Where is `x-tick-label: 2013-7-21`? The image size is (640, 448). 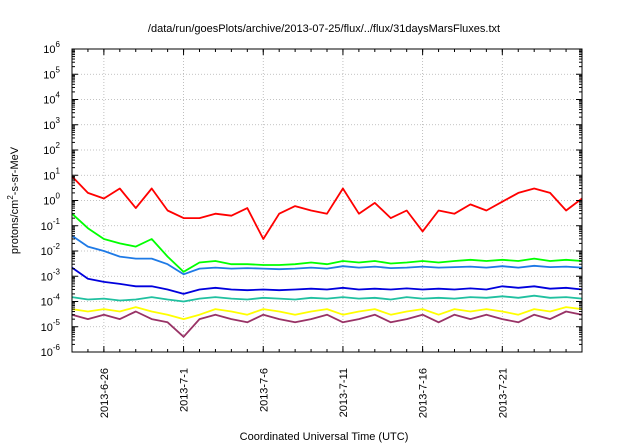 x-tick-label: 2013-7-21 is located at coordinates (503, 393).